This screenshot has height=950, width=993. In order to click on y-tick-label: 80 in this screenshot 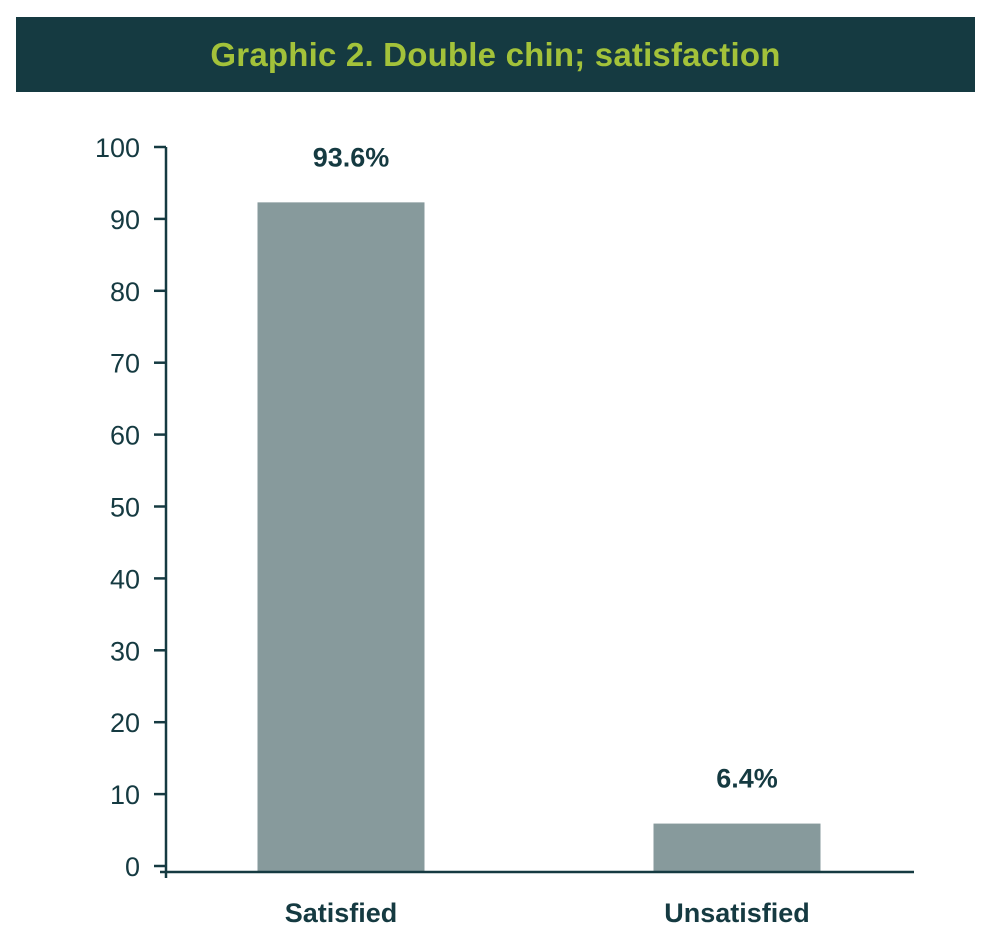, I will do `click(125, 292)`.